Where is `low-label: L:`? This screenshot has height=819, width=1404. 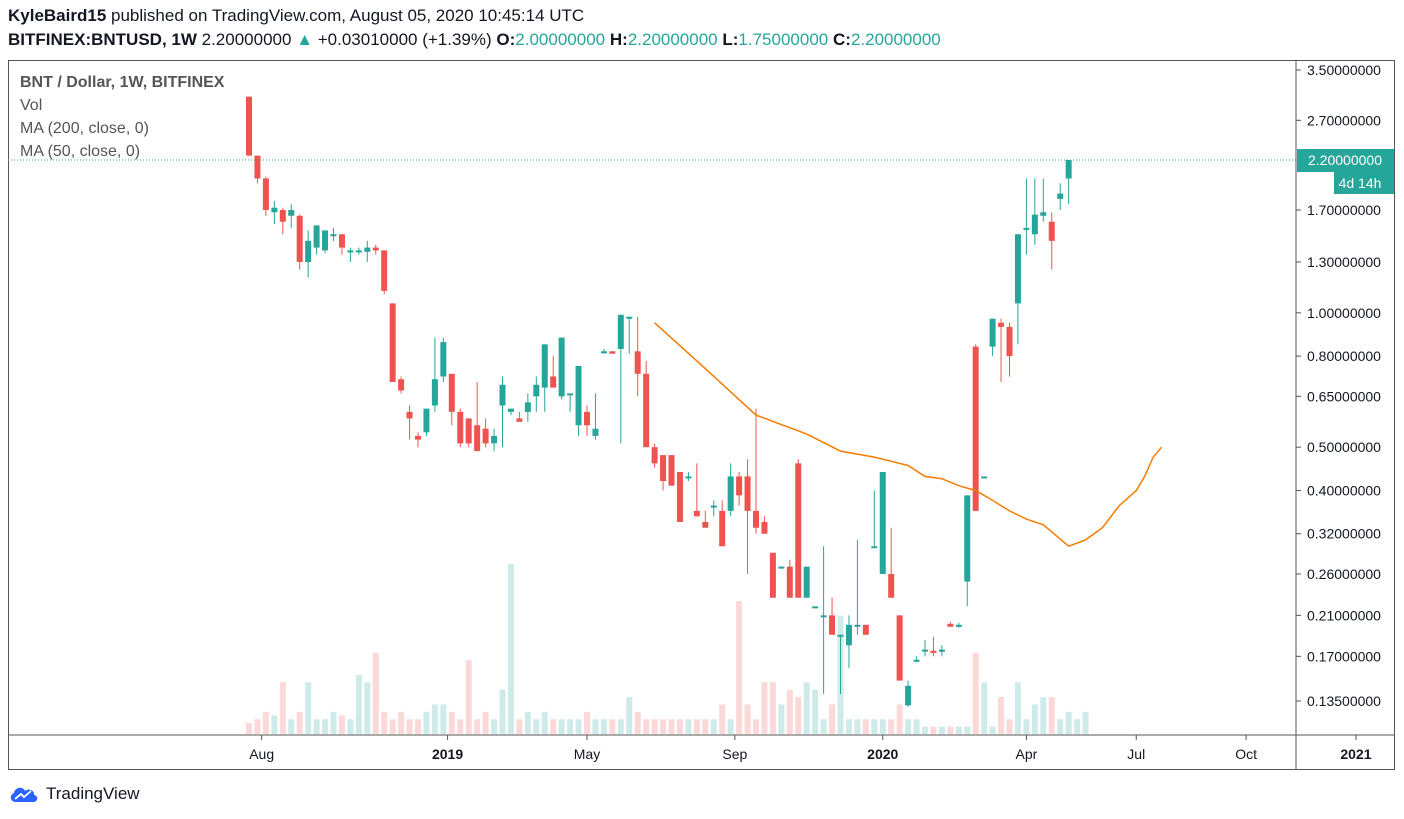
low-label: L: is located at coordinates (730, 39).